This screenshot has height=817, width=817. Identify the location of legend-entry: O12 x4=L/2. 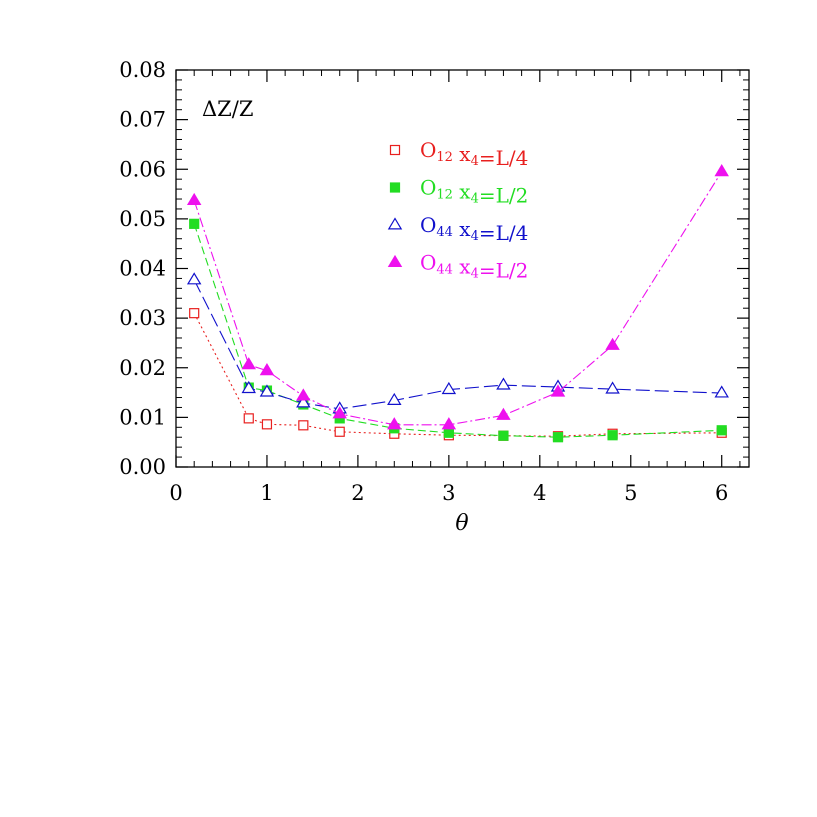
(458, 192).